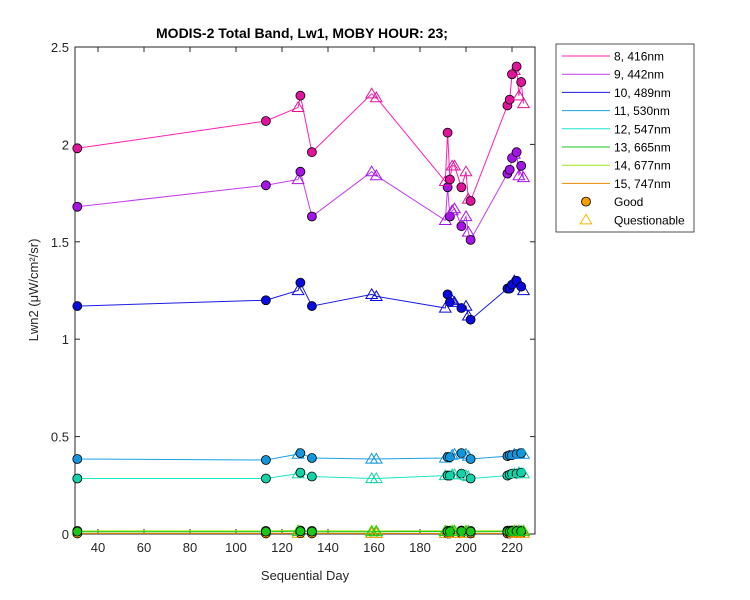 The height and width of the screenshot is (600, 750). I want to click on y-tick-label: 1, so click(65, 339).